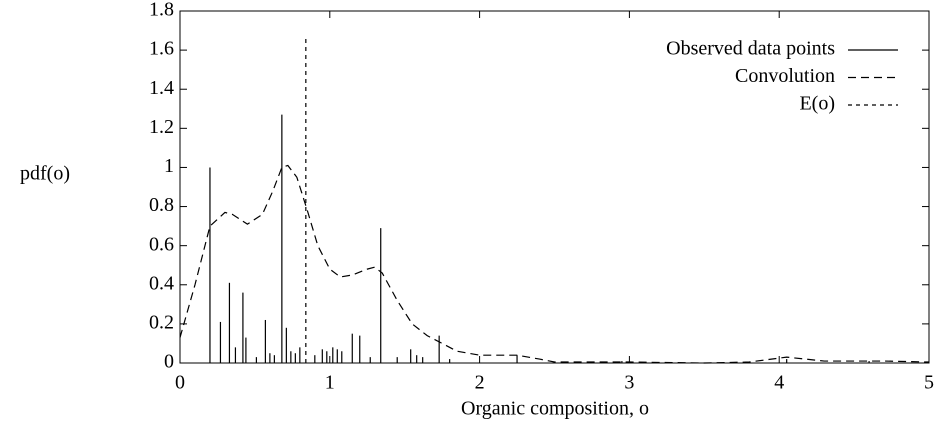 The width and height of the screenshot is (939, 429). What do you see at coordinates (779, 383) in the screenshot?
I see `x-tick-label: 4` at bounding box center [779, 383].